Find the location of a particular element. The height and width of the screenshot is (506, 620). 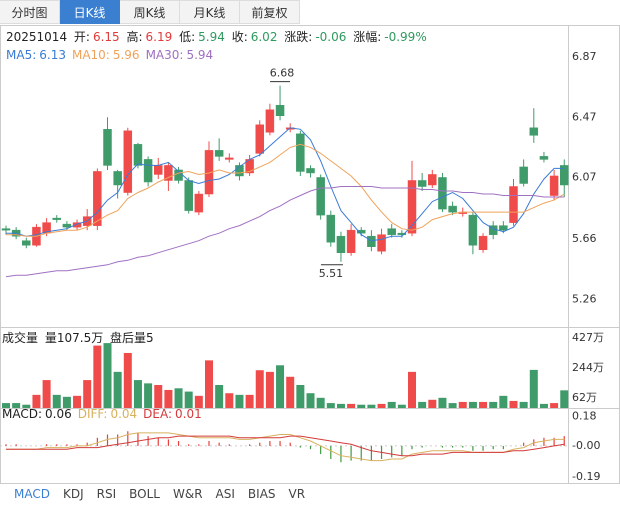

y-tick-label: 427万 is located at coordinates (588, 337).